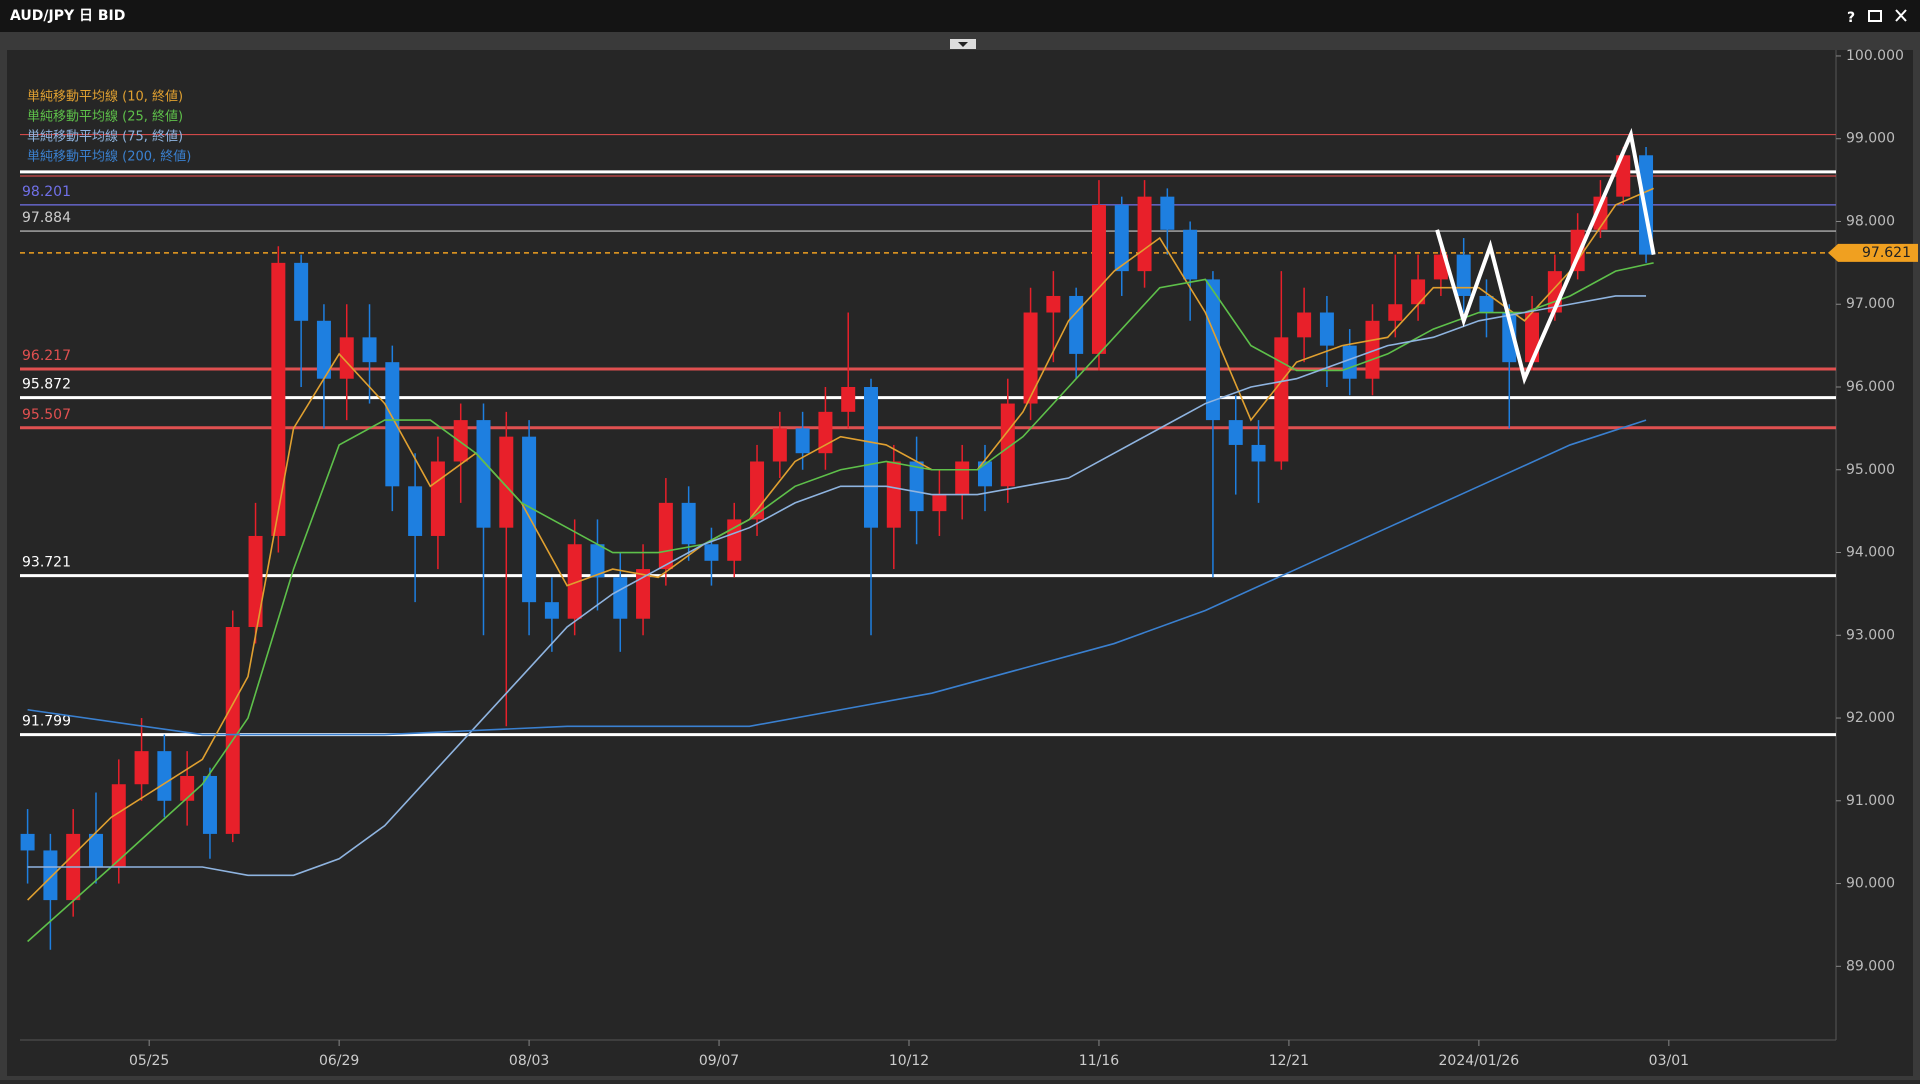 The width and height of the screenshot is (1920, 1084). Describe the element at coordinates (1886, 253) in the screenshot. I see `current-price-label: 97.621` at that location.